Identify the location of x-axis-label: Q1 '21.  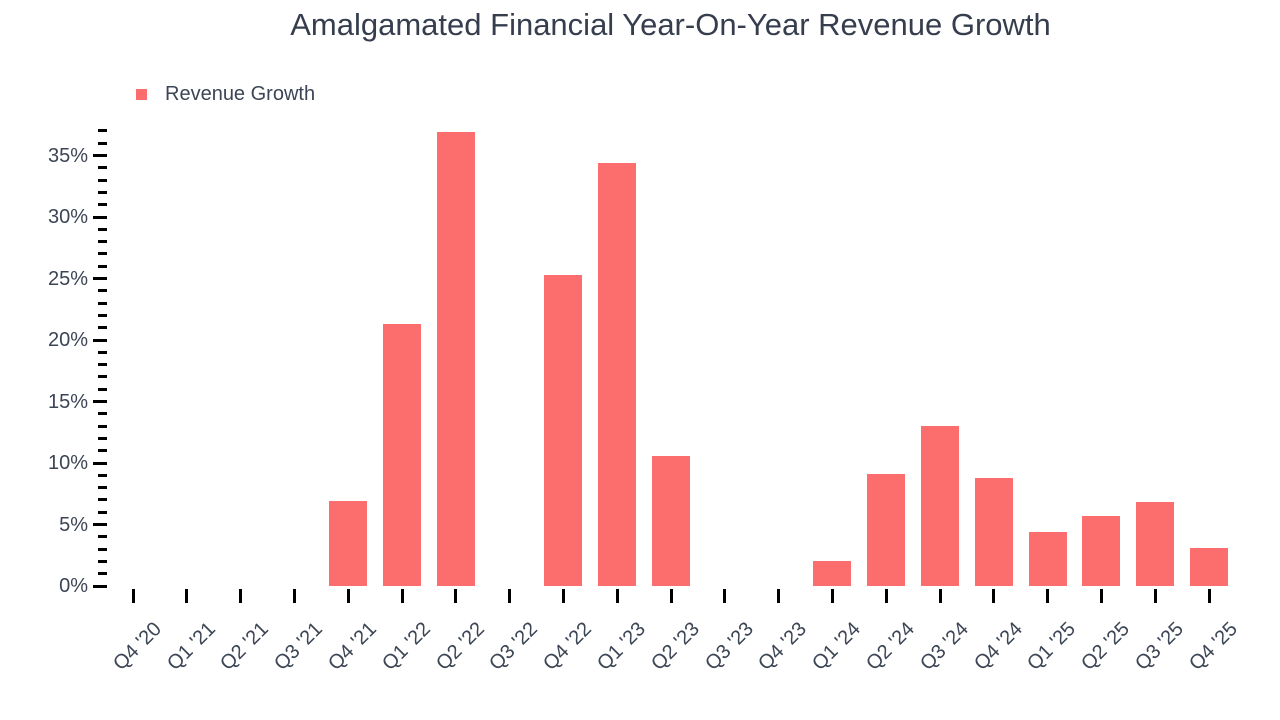
(191, 646).